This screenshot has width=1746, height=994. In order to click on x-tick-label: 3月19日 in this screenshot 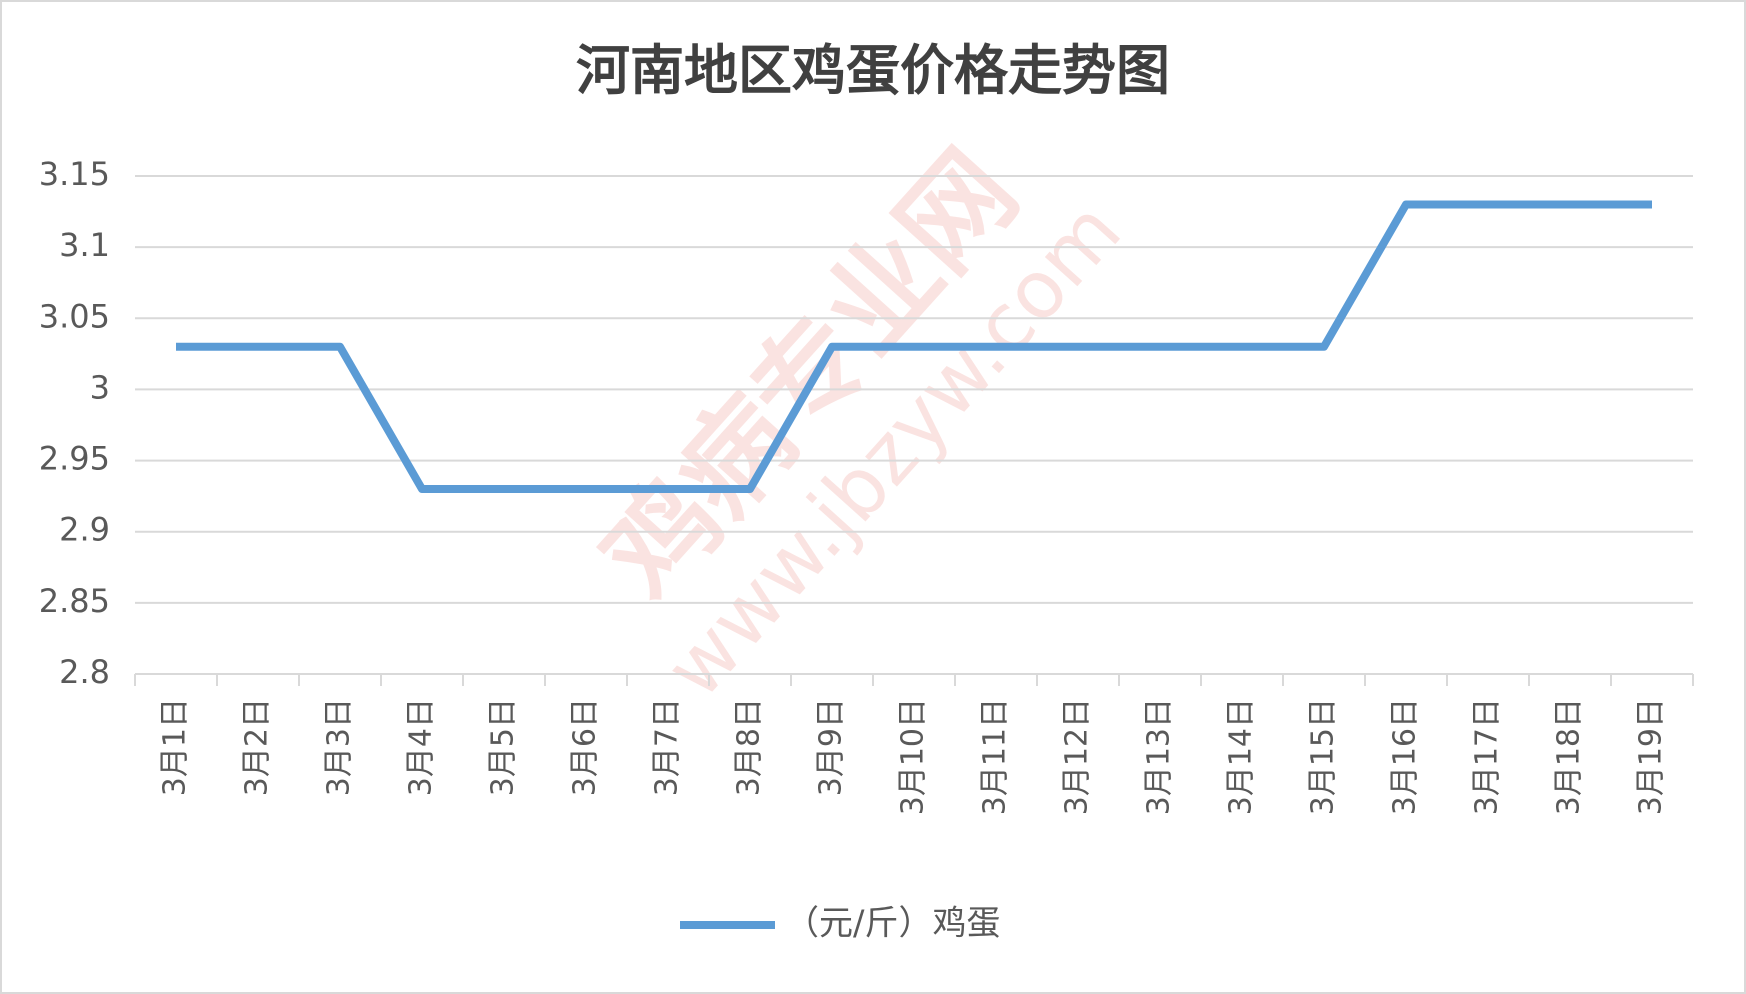, I will do `click(1651, 756)`.